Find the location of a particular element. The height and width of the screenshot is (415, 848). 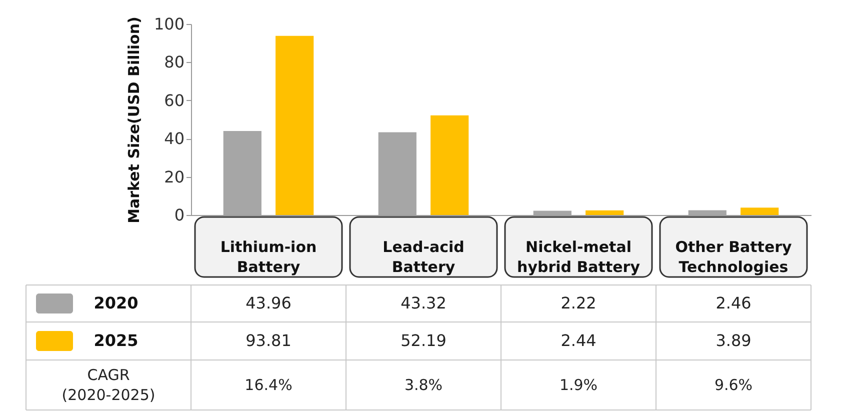

y-tick-label: 60 is located at coordinates (174, 100).